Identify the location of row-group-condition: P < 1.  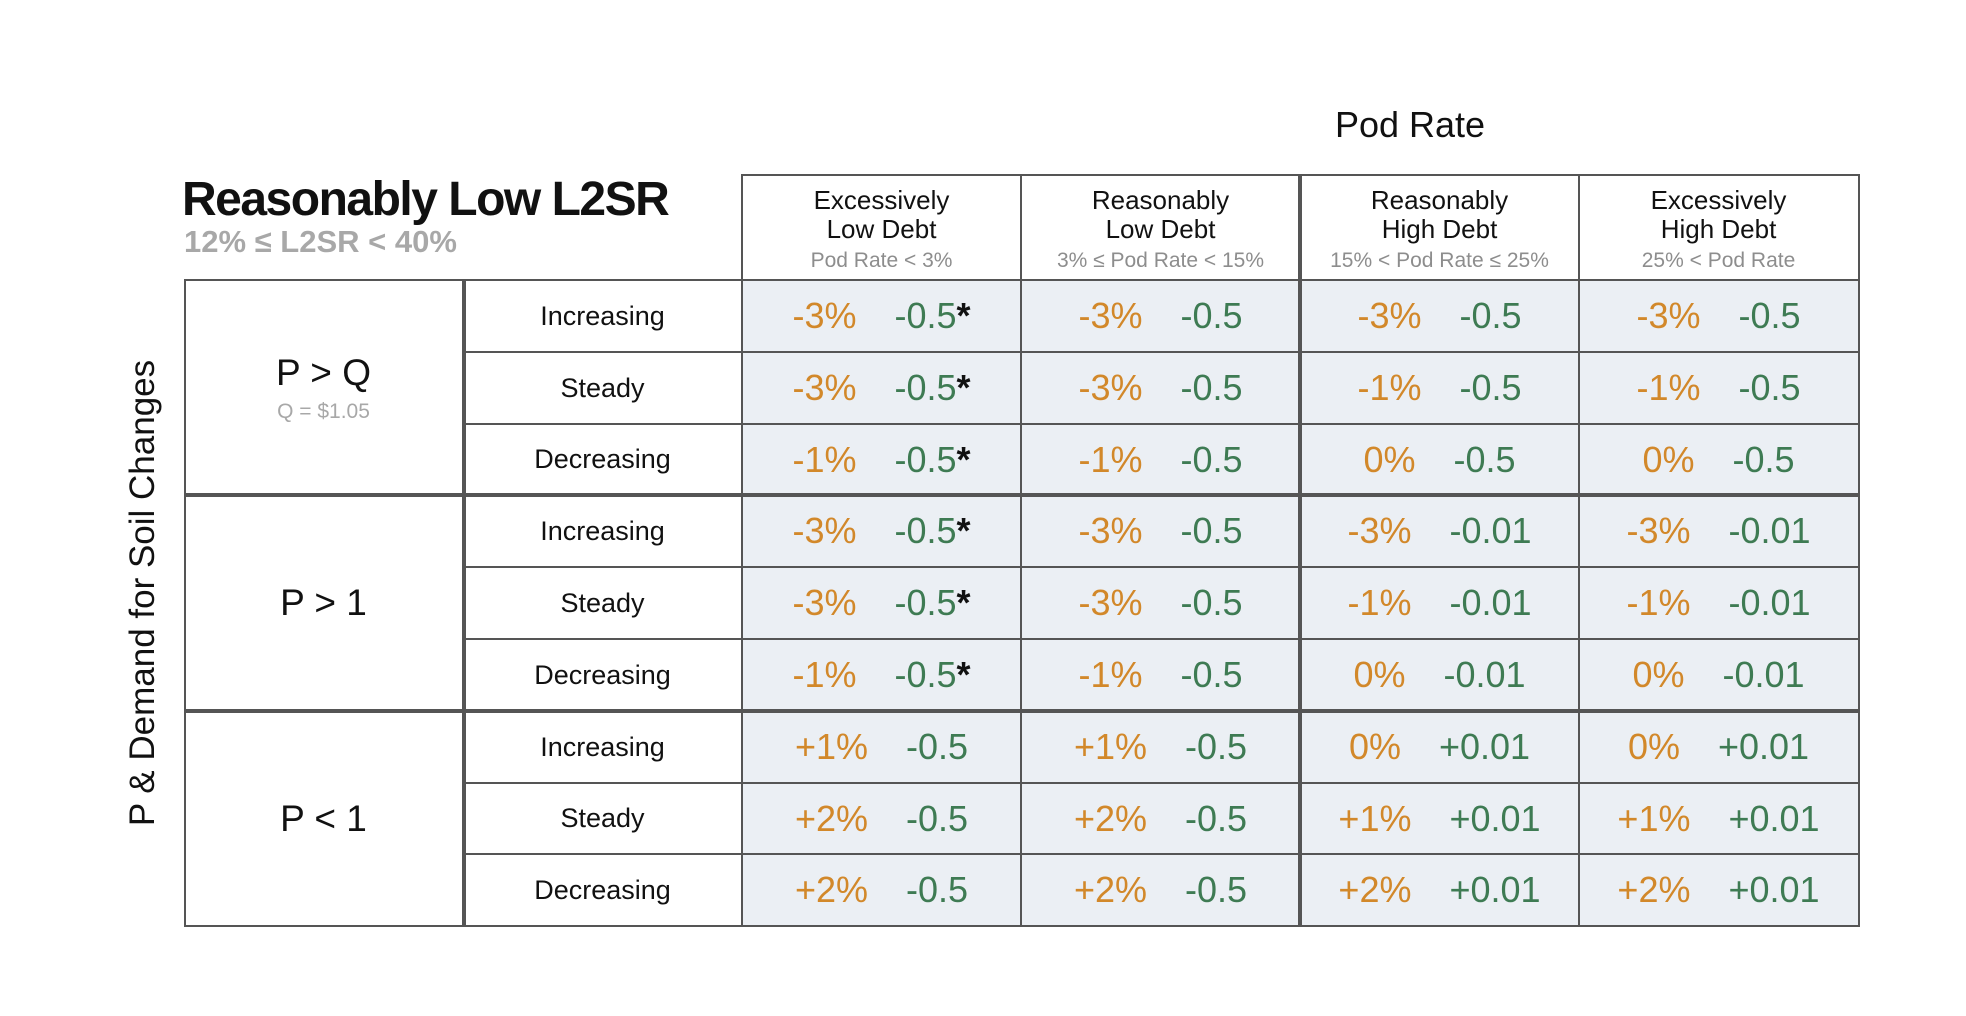
(323, 818).